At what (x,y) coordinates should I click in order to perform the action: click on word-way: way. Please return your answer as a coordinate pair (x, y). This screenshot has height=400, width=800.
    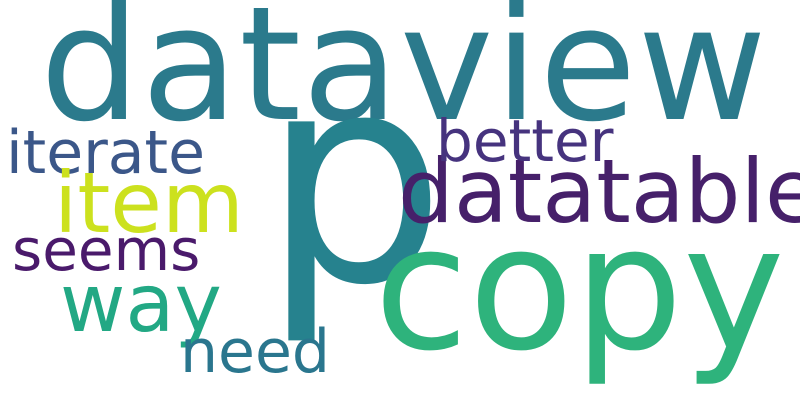
    Looking at the image, I should click on (141, 303).